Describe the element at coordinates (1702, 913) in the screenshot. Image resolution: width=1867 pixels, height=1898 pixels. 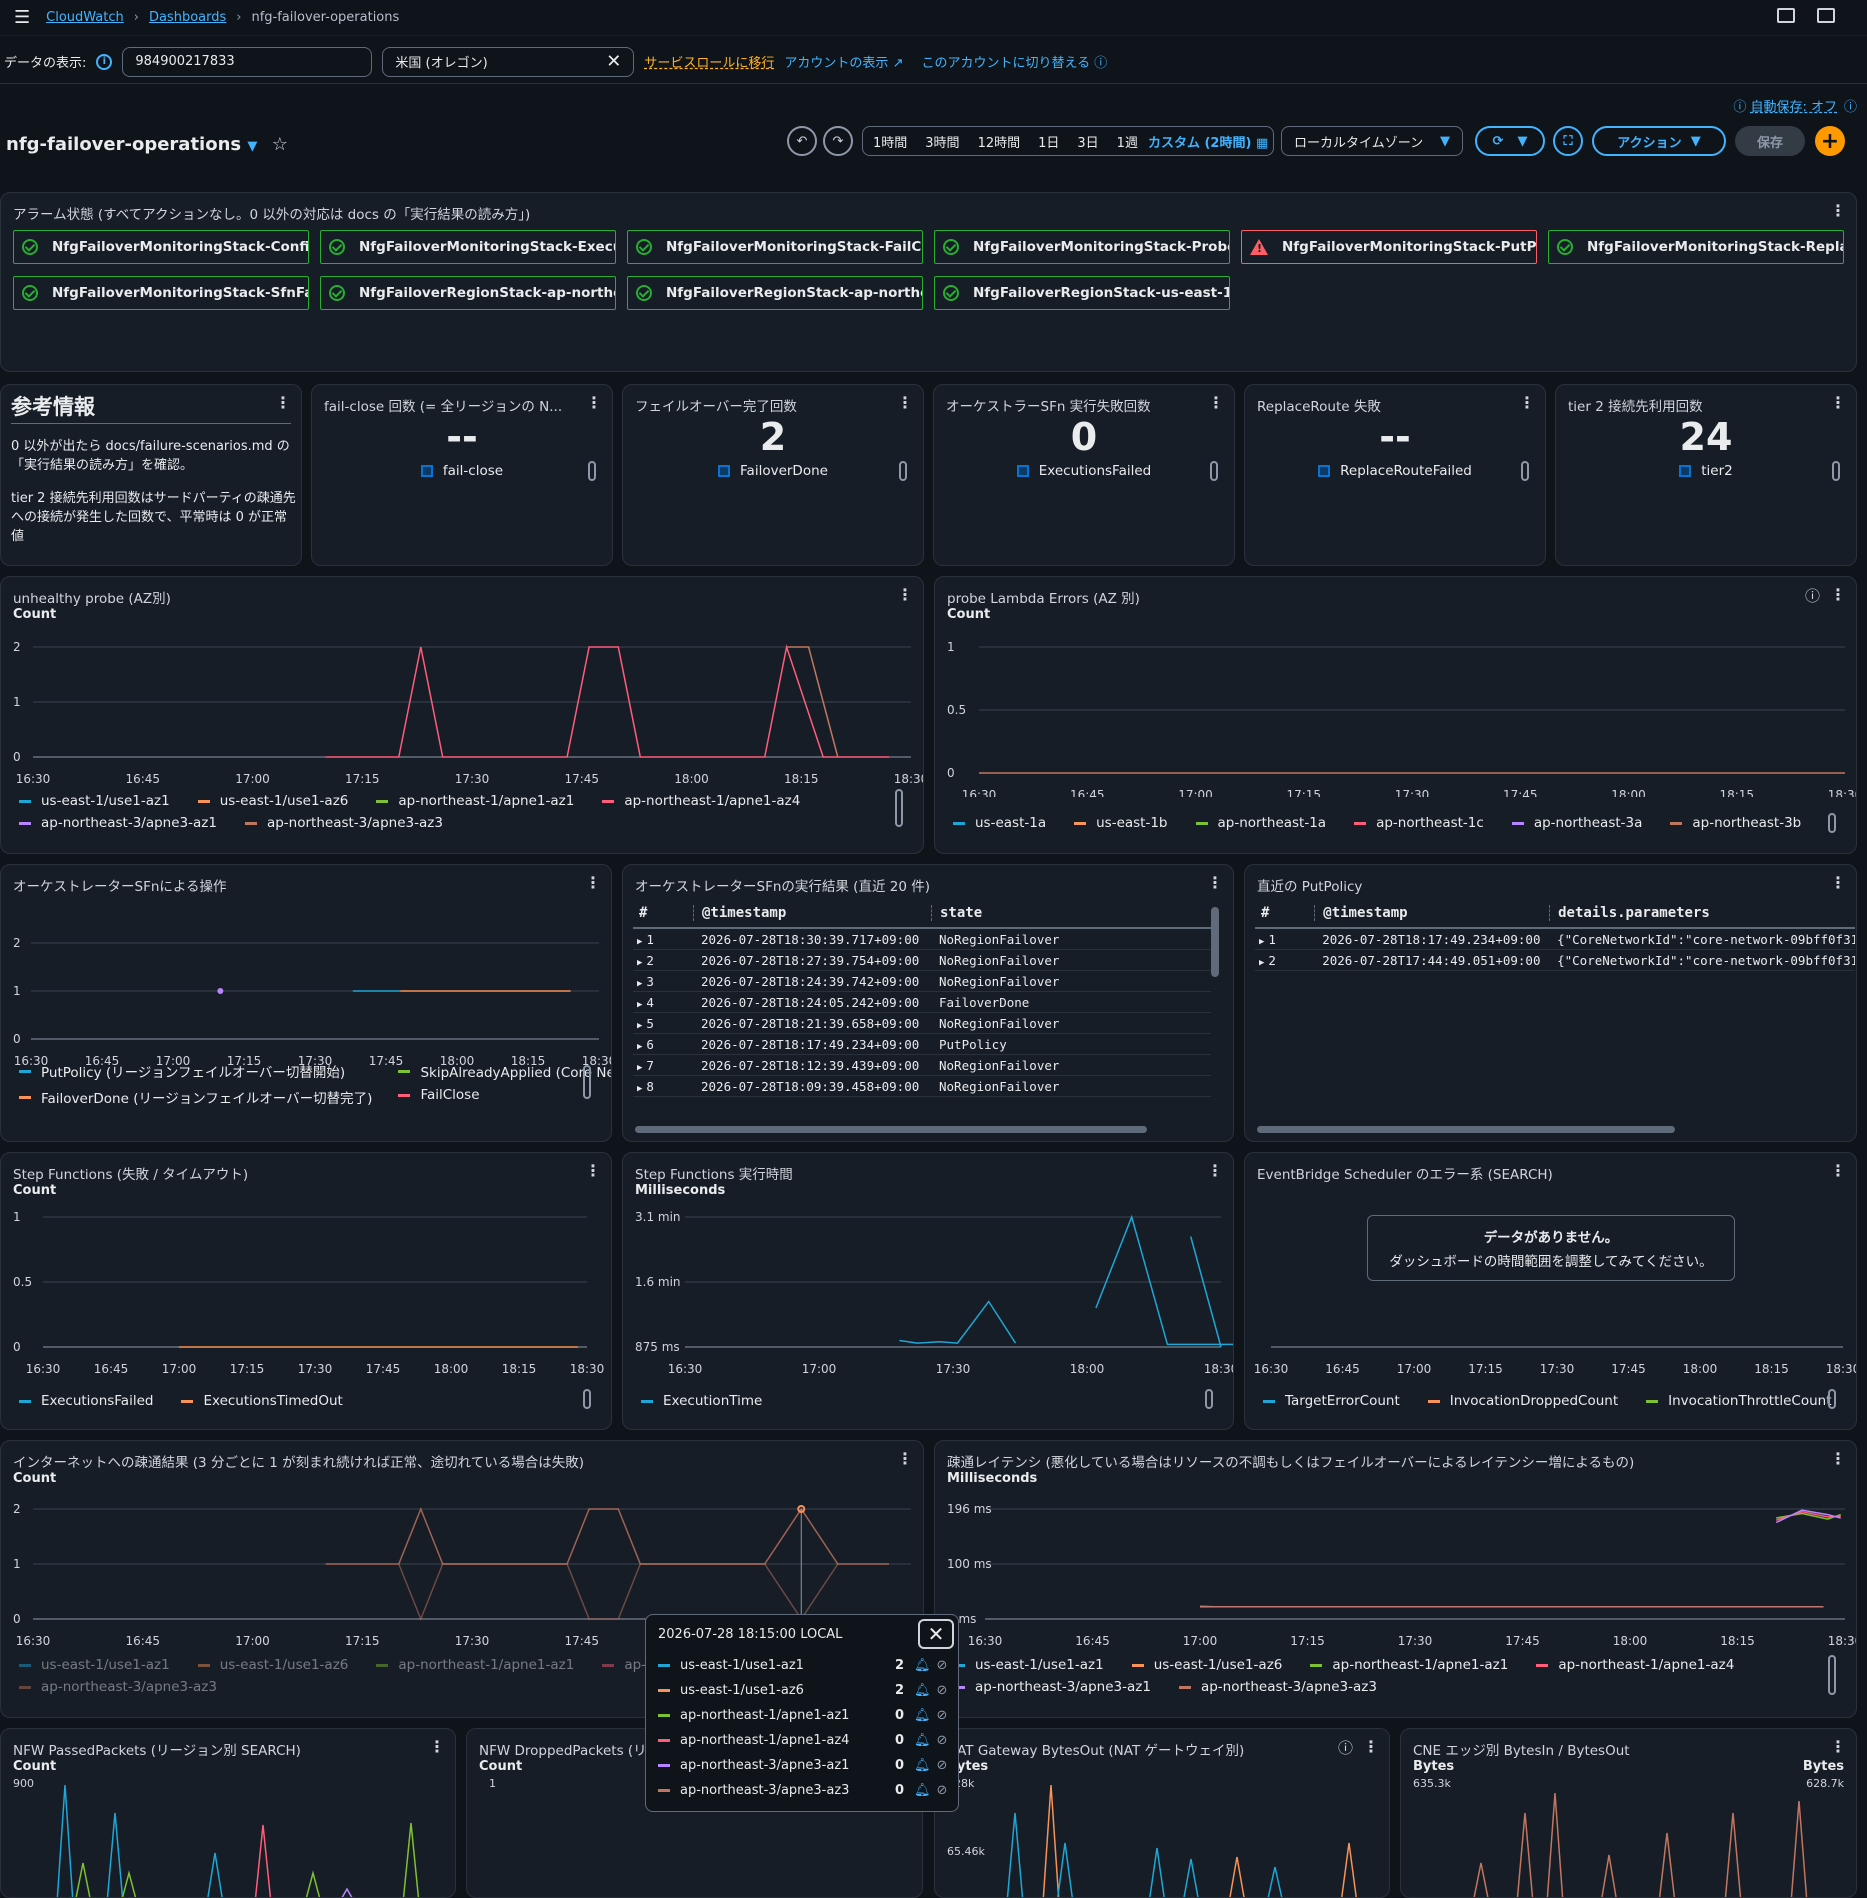
I see `column-header: details.parameters` at that location.